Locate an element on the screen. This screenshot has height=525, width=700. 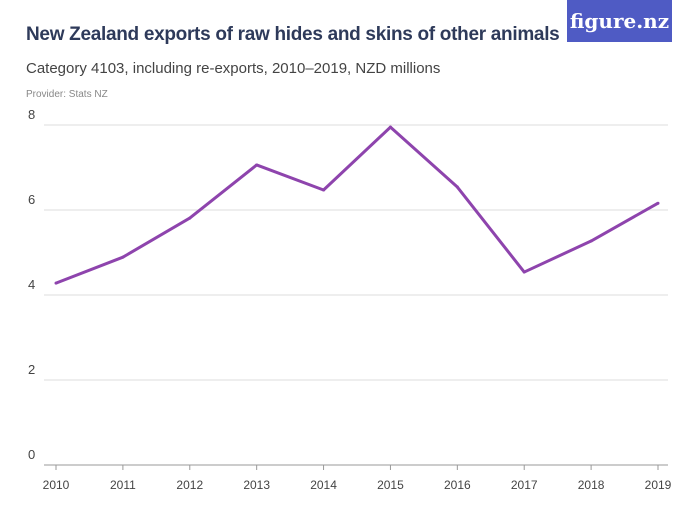
x-tick-label: 2015 is located at coordinates (390, 485).